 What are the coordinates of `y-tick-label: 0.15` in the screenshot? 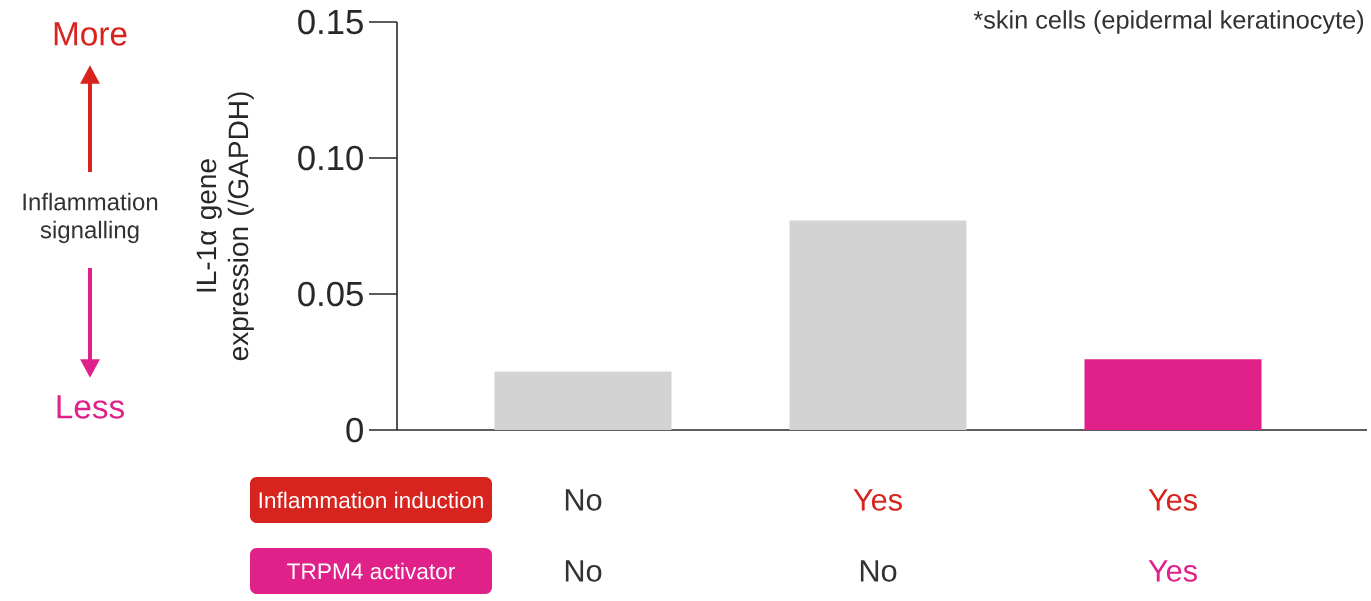 It's located at (330, 22).